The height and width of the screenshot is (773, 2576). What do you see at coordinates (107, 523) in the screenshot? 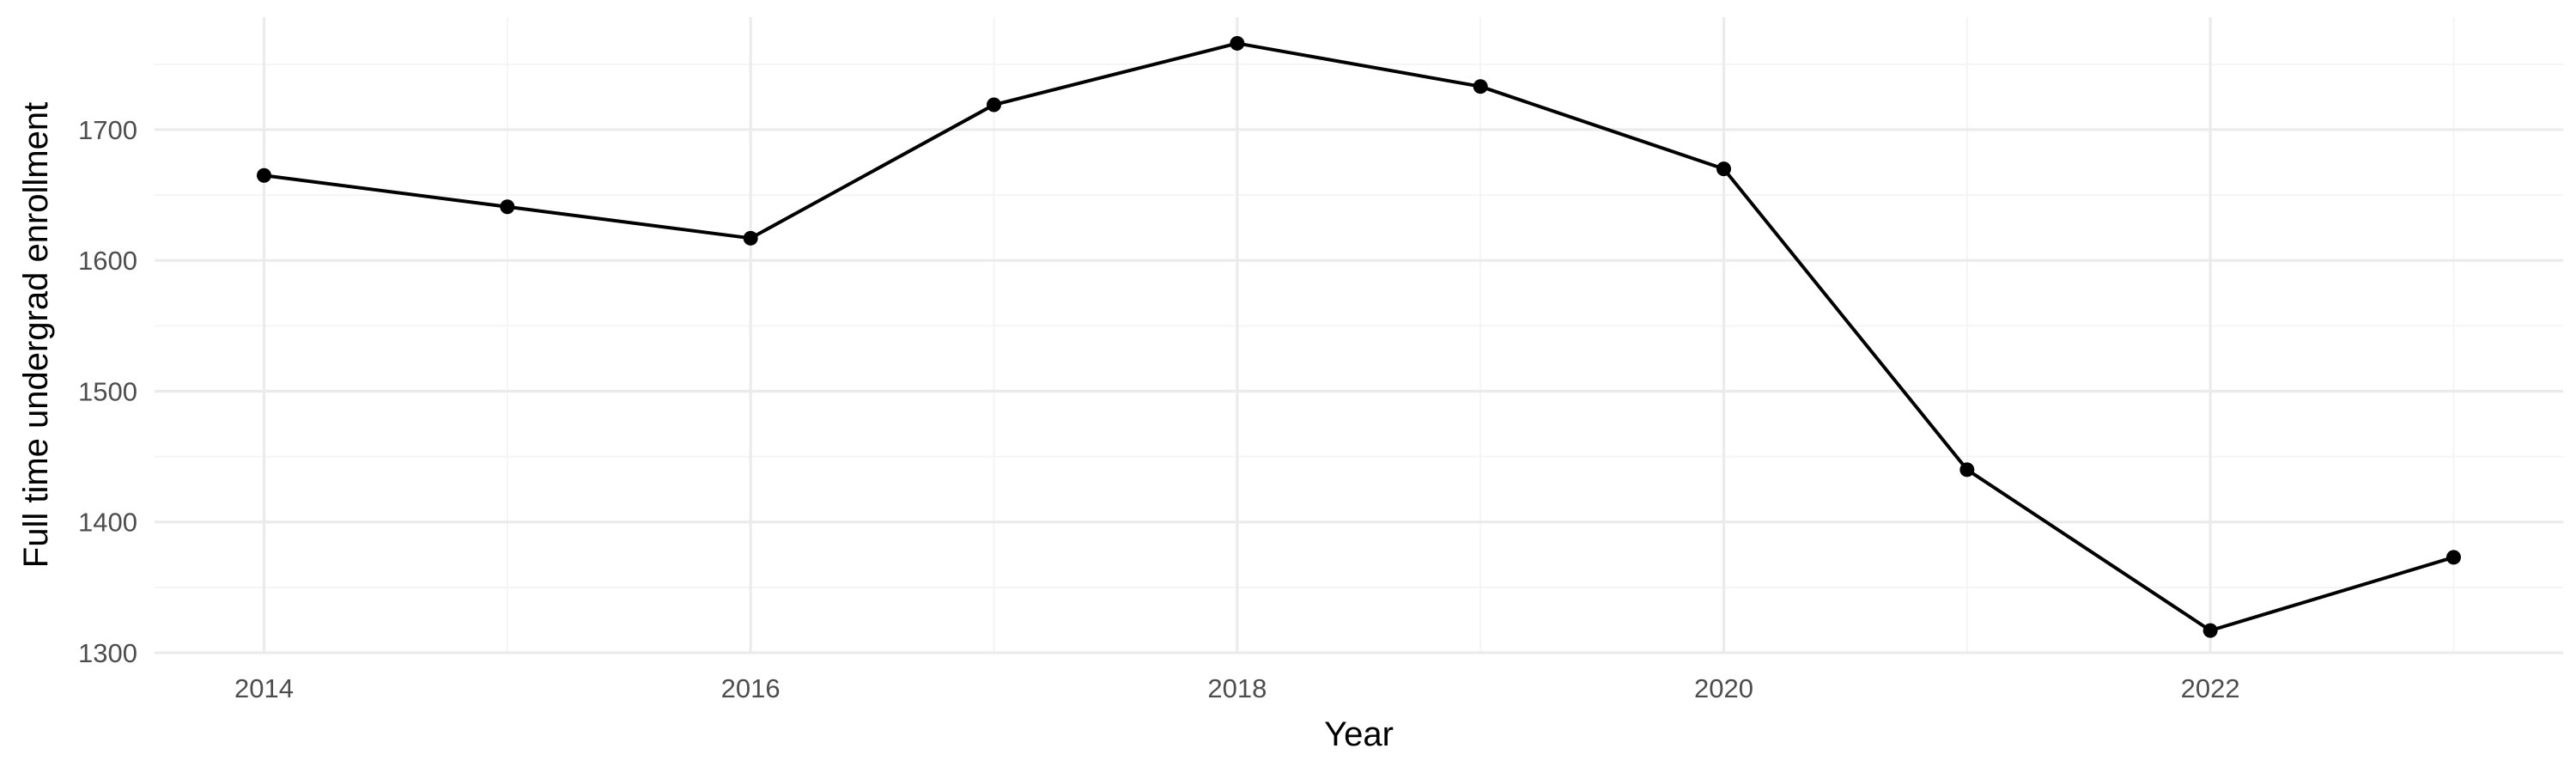
I see `y-tick-label: 1400` at bounding box center [107, 523].